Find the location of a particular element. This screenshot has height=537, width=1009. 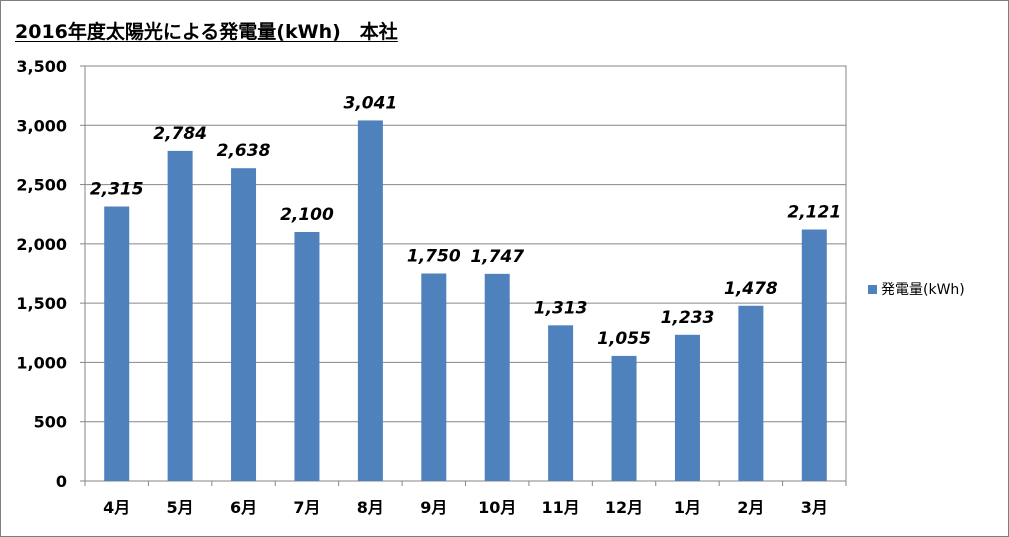

data-label: 3,041 is located at coordinates (370, 103).